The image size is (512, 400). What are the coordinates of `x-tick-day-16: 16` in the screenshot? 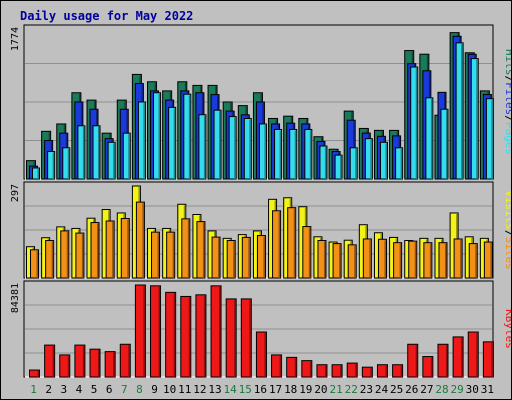 It's located at (260, 389).